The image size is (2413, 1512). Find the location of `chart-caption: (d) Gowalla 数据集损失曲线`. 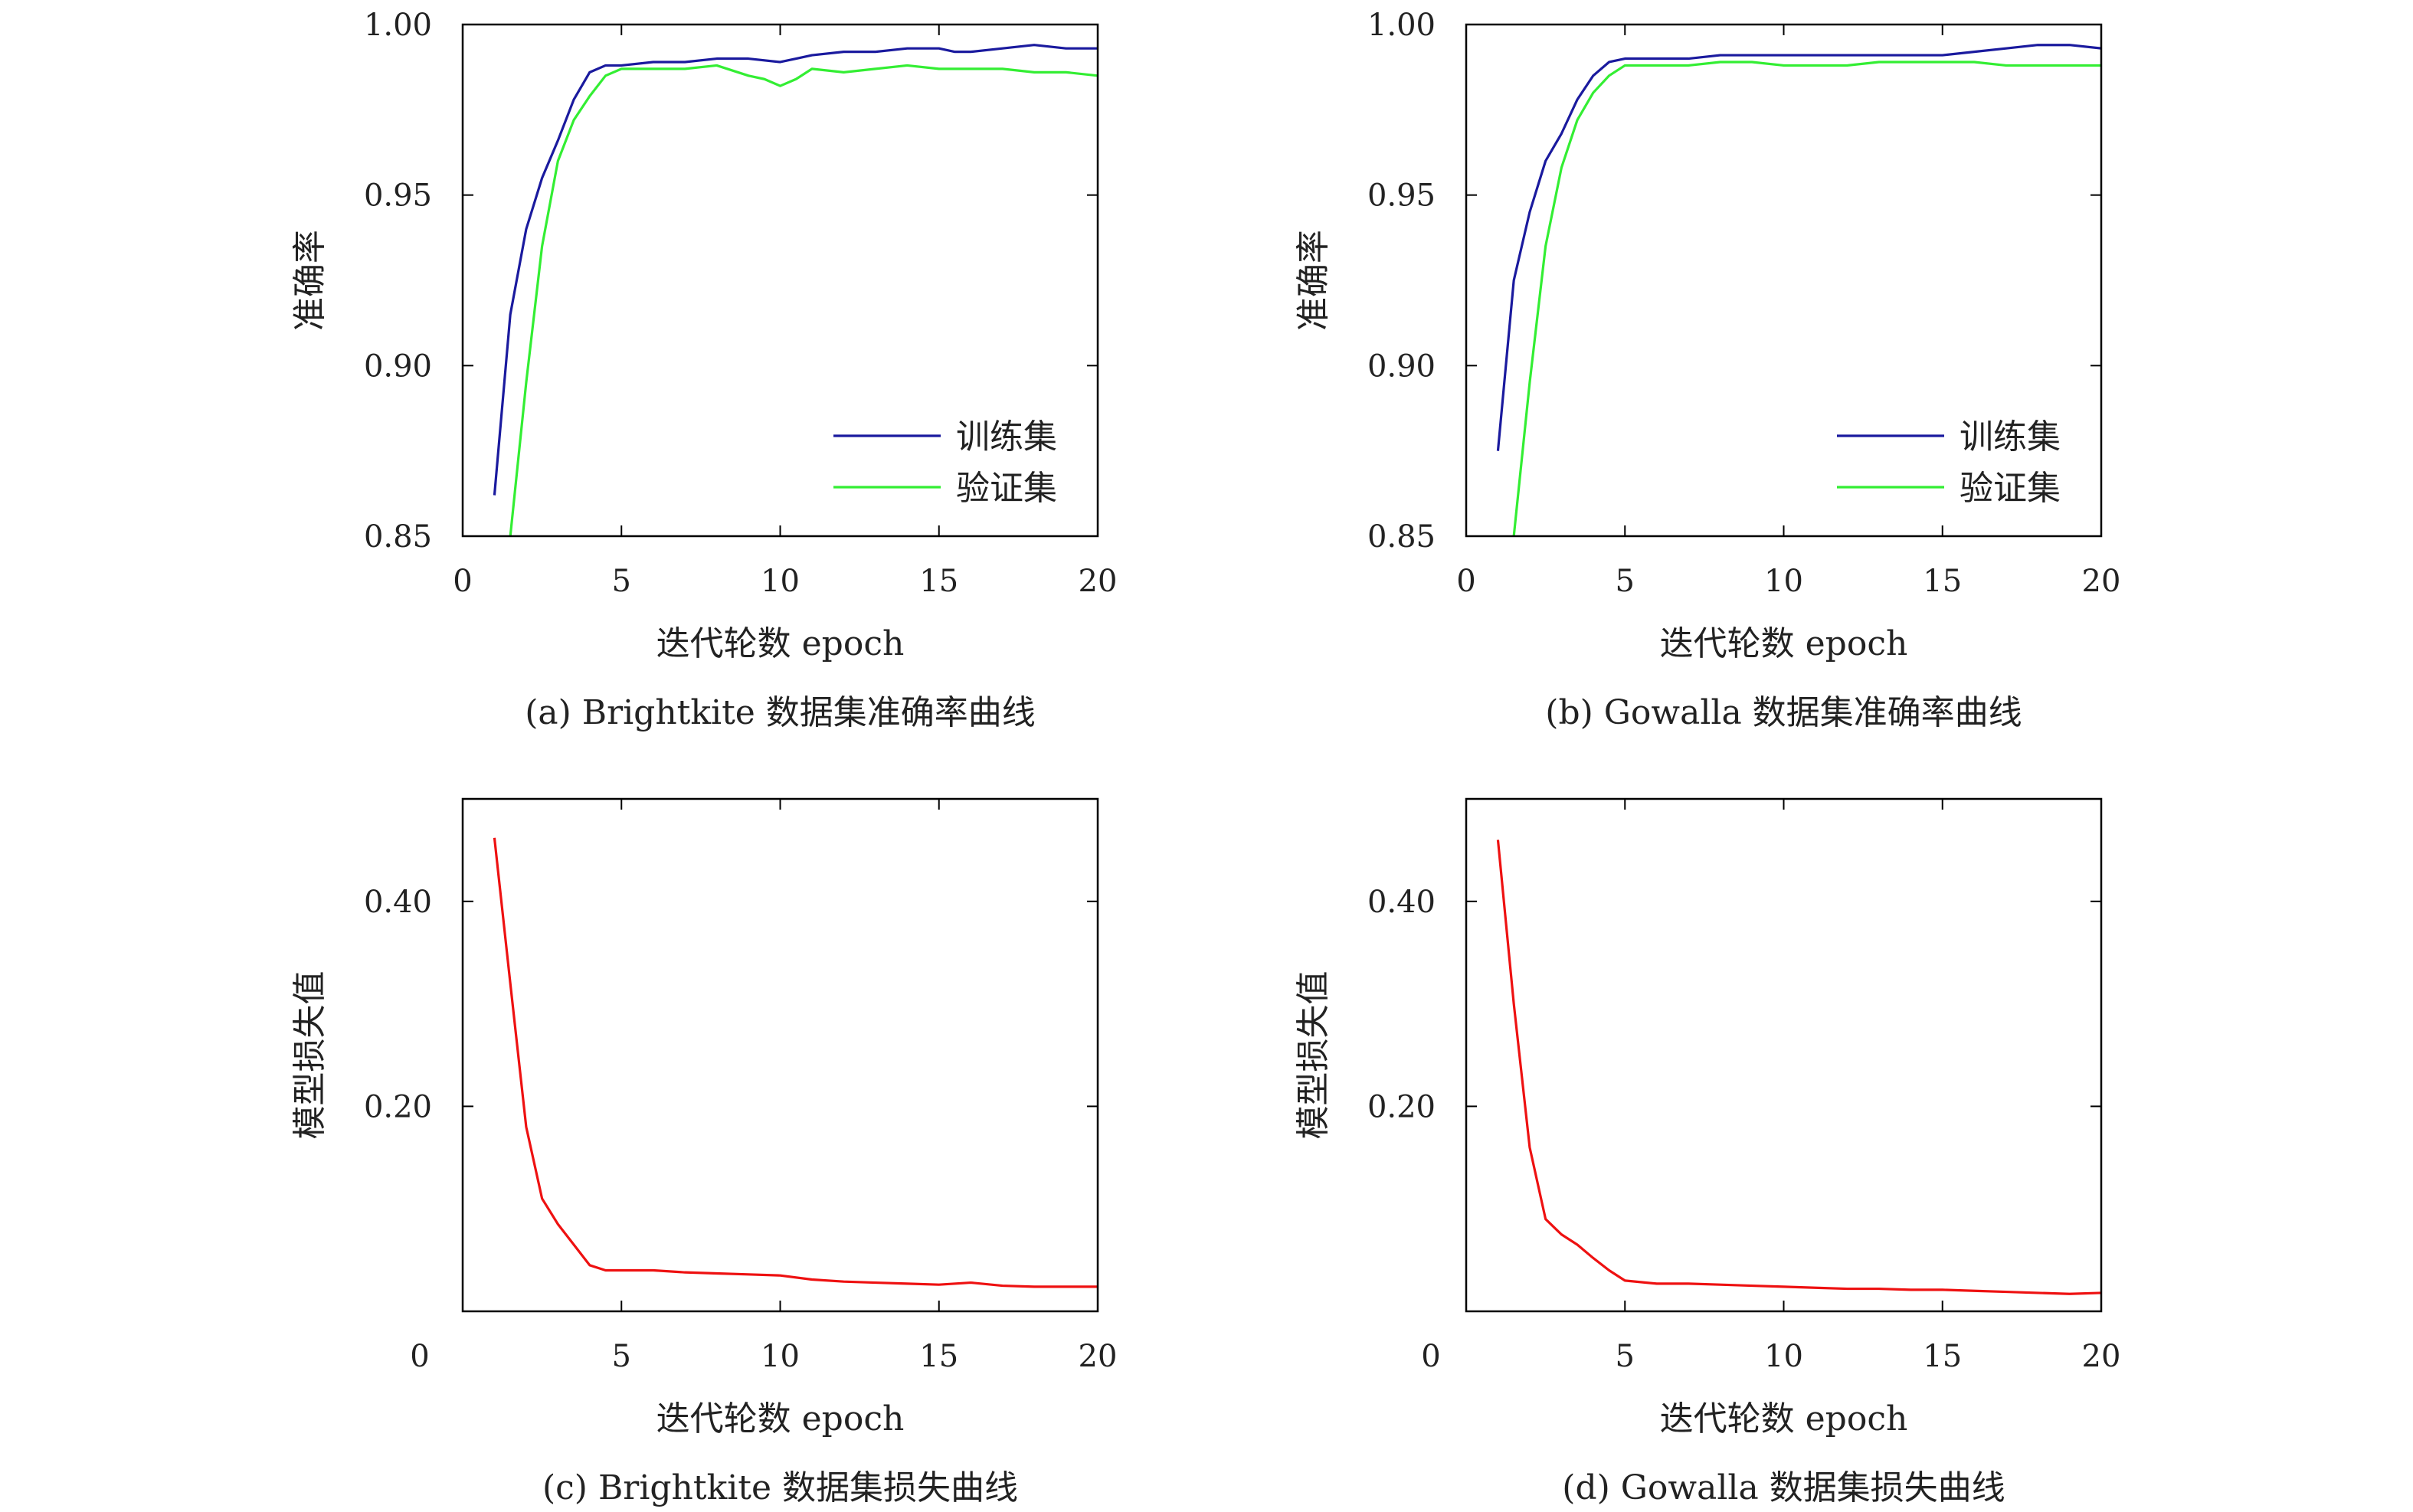

chart-caption: (d) Gowalla 数据集损失曲线 is located at coordinates (1783, 1487).